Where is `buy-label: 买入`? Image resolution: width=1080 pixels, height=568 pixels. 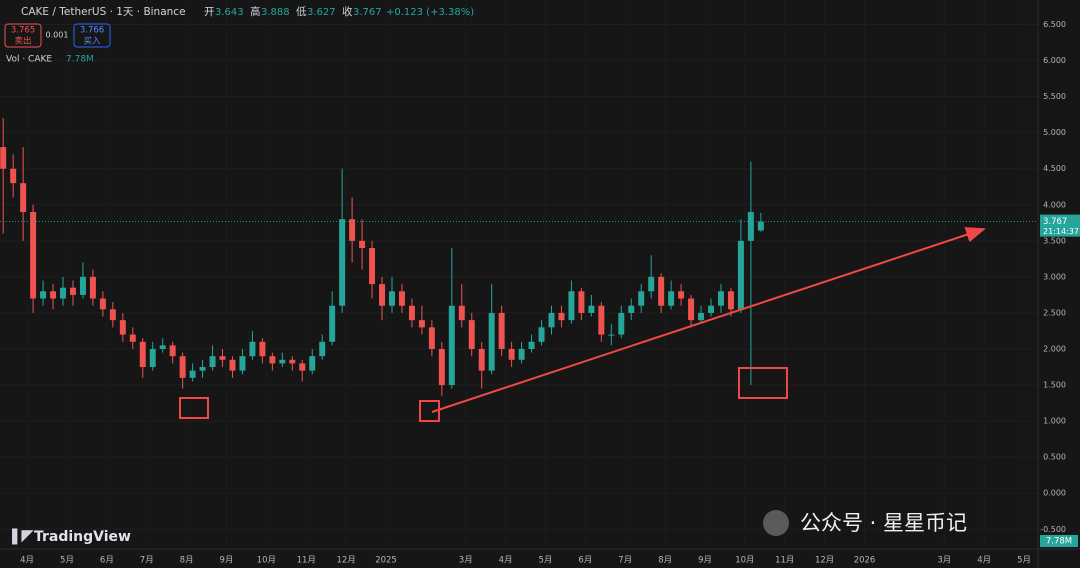
buy-label: 买入 is located at coordinates (92, 42).